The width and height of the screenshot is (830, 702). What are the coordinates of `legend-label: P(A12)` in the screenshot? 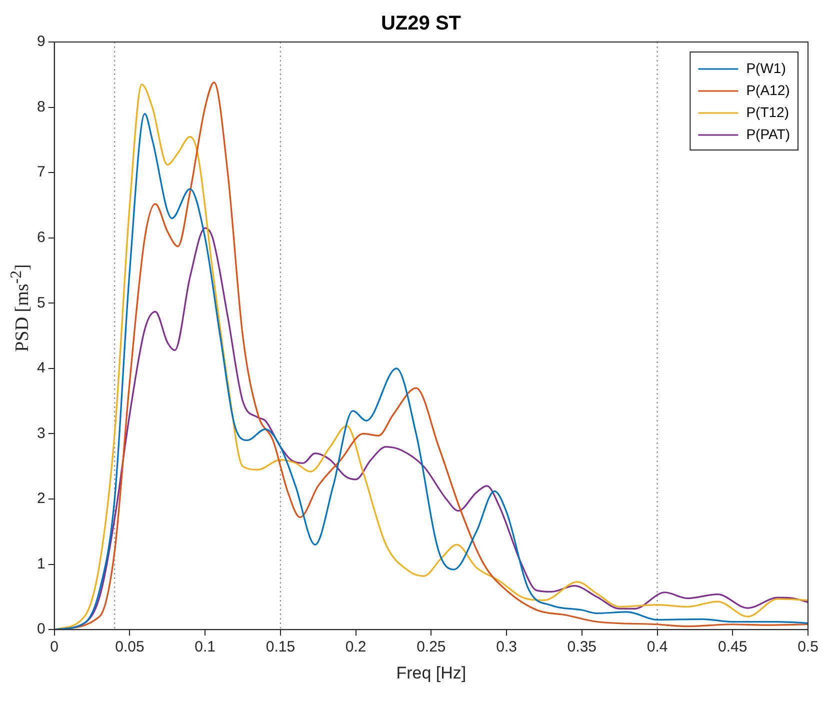 It's located at (768, 90).